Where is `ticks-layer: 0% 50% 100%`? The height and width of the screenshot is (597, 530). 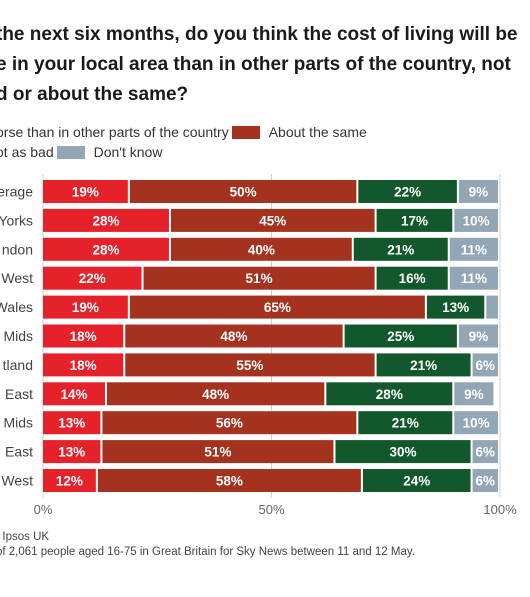 ticks-layer: 0% 50% 100% is located at coordinates (275, 509).